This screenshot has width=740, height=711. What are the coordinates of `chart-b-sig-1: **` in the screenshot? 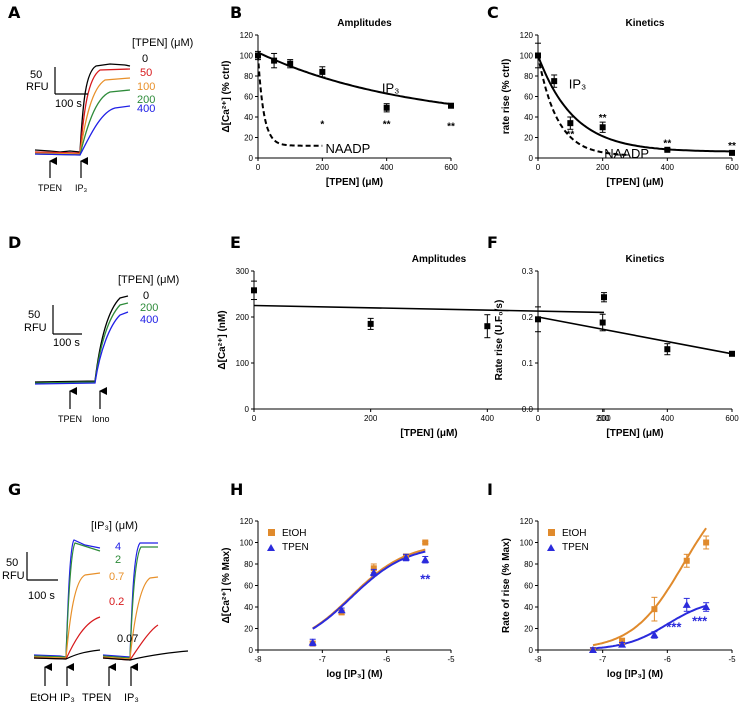 It's located at (387, 124).